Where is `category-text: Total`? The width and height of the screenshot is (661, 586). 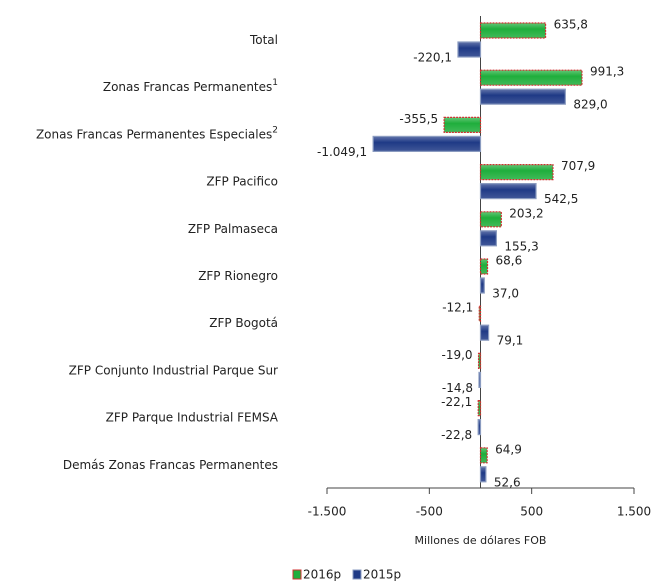 category-text: Total is located at coordinates (263, 40).